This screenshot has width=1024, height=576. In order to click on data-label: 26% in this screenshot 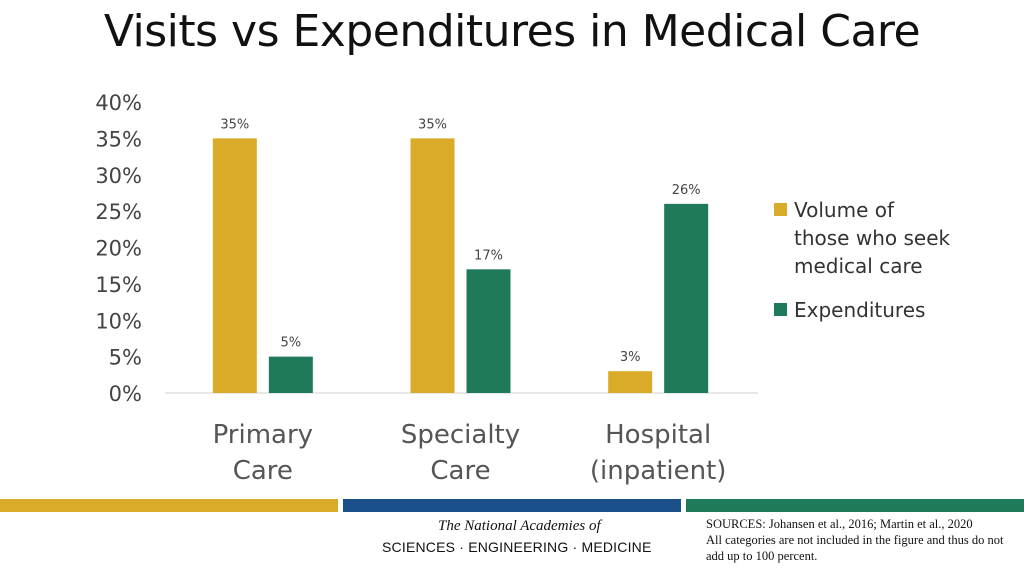, I will do `click(686, 190)`.